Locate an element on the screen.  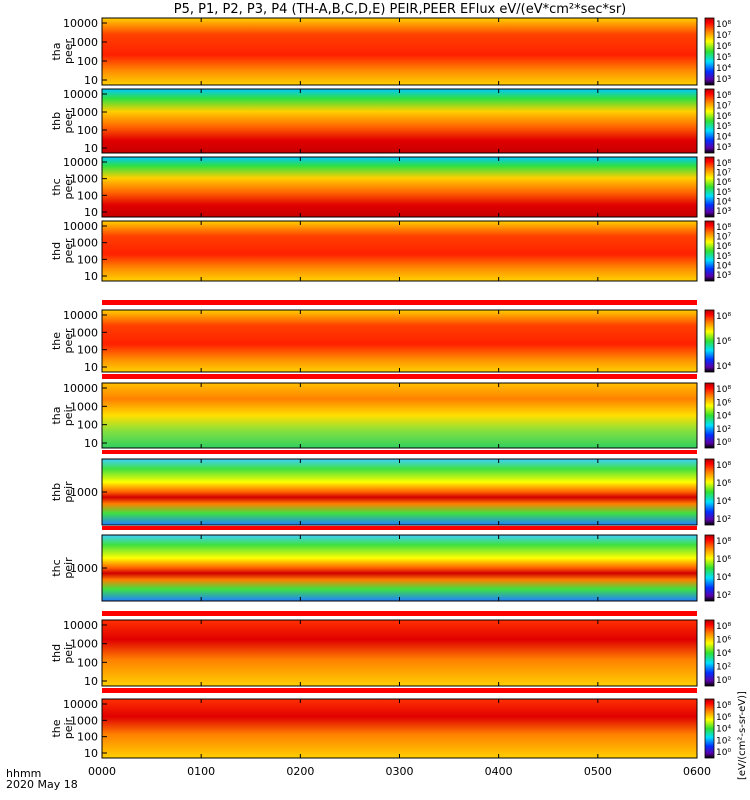
x-tick-label: 0500 is located at coordinates (598, 771).